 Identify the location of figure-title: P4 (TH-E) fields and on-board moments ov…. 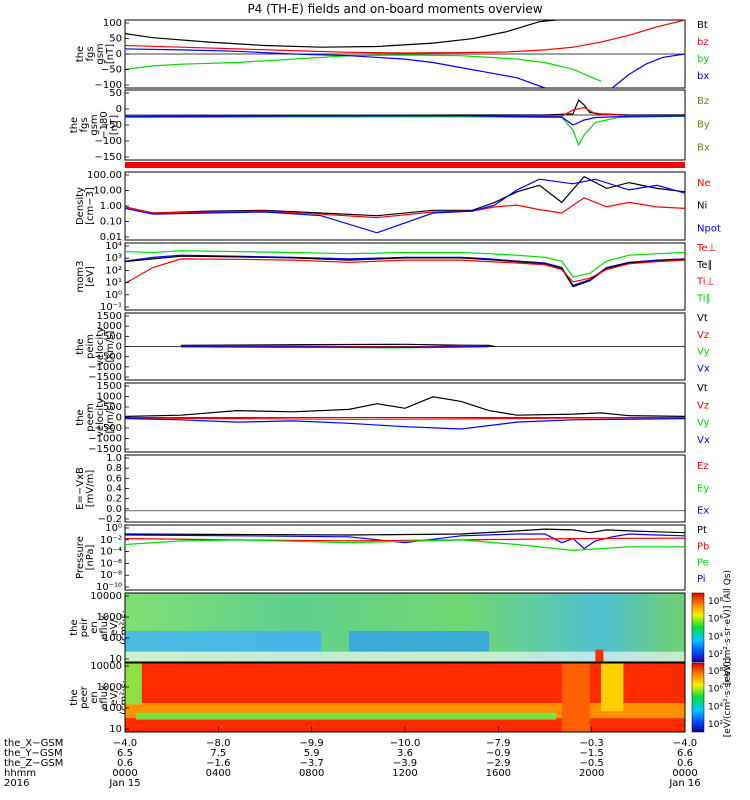
(394, 9).